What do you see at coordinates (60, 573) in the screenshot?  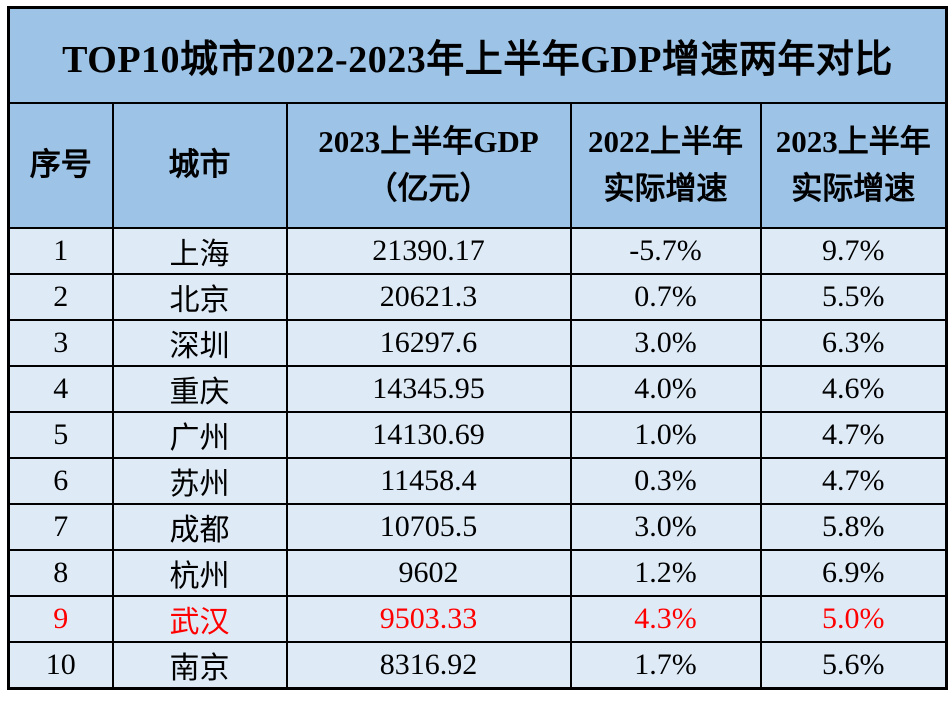 I see `cell-rank: 8` at bounding box center [60, 573].